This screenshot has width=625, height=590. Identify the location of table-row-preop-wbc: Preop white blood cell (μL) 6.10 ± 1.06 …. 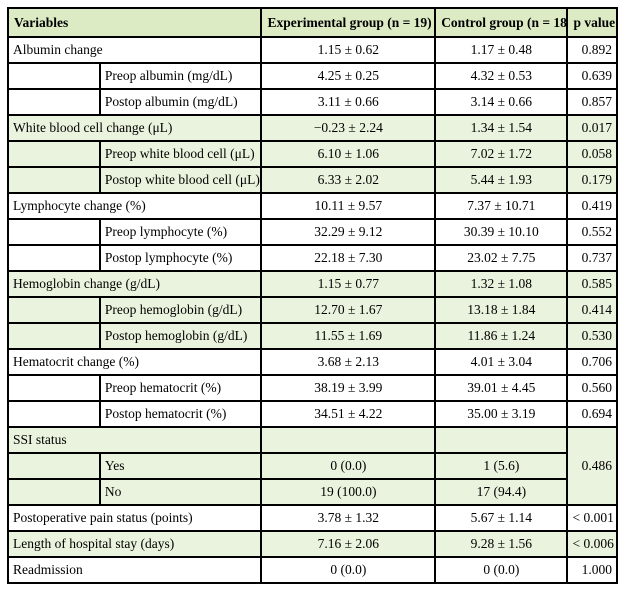
(312, 154).